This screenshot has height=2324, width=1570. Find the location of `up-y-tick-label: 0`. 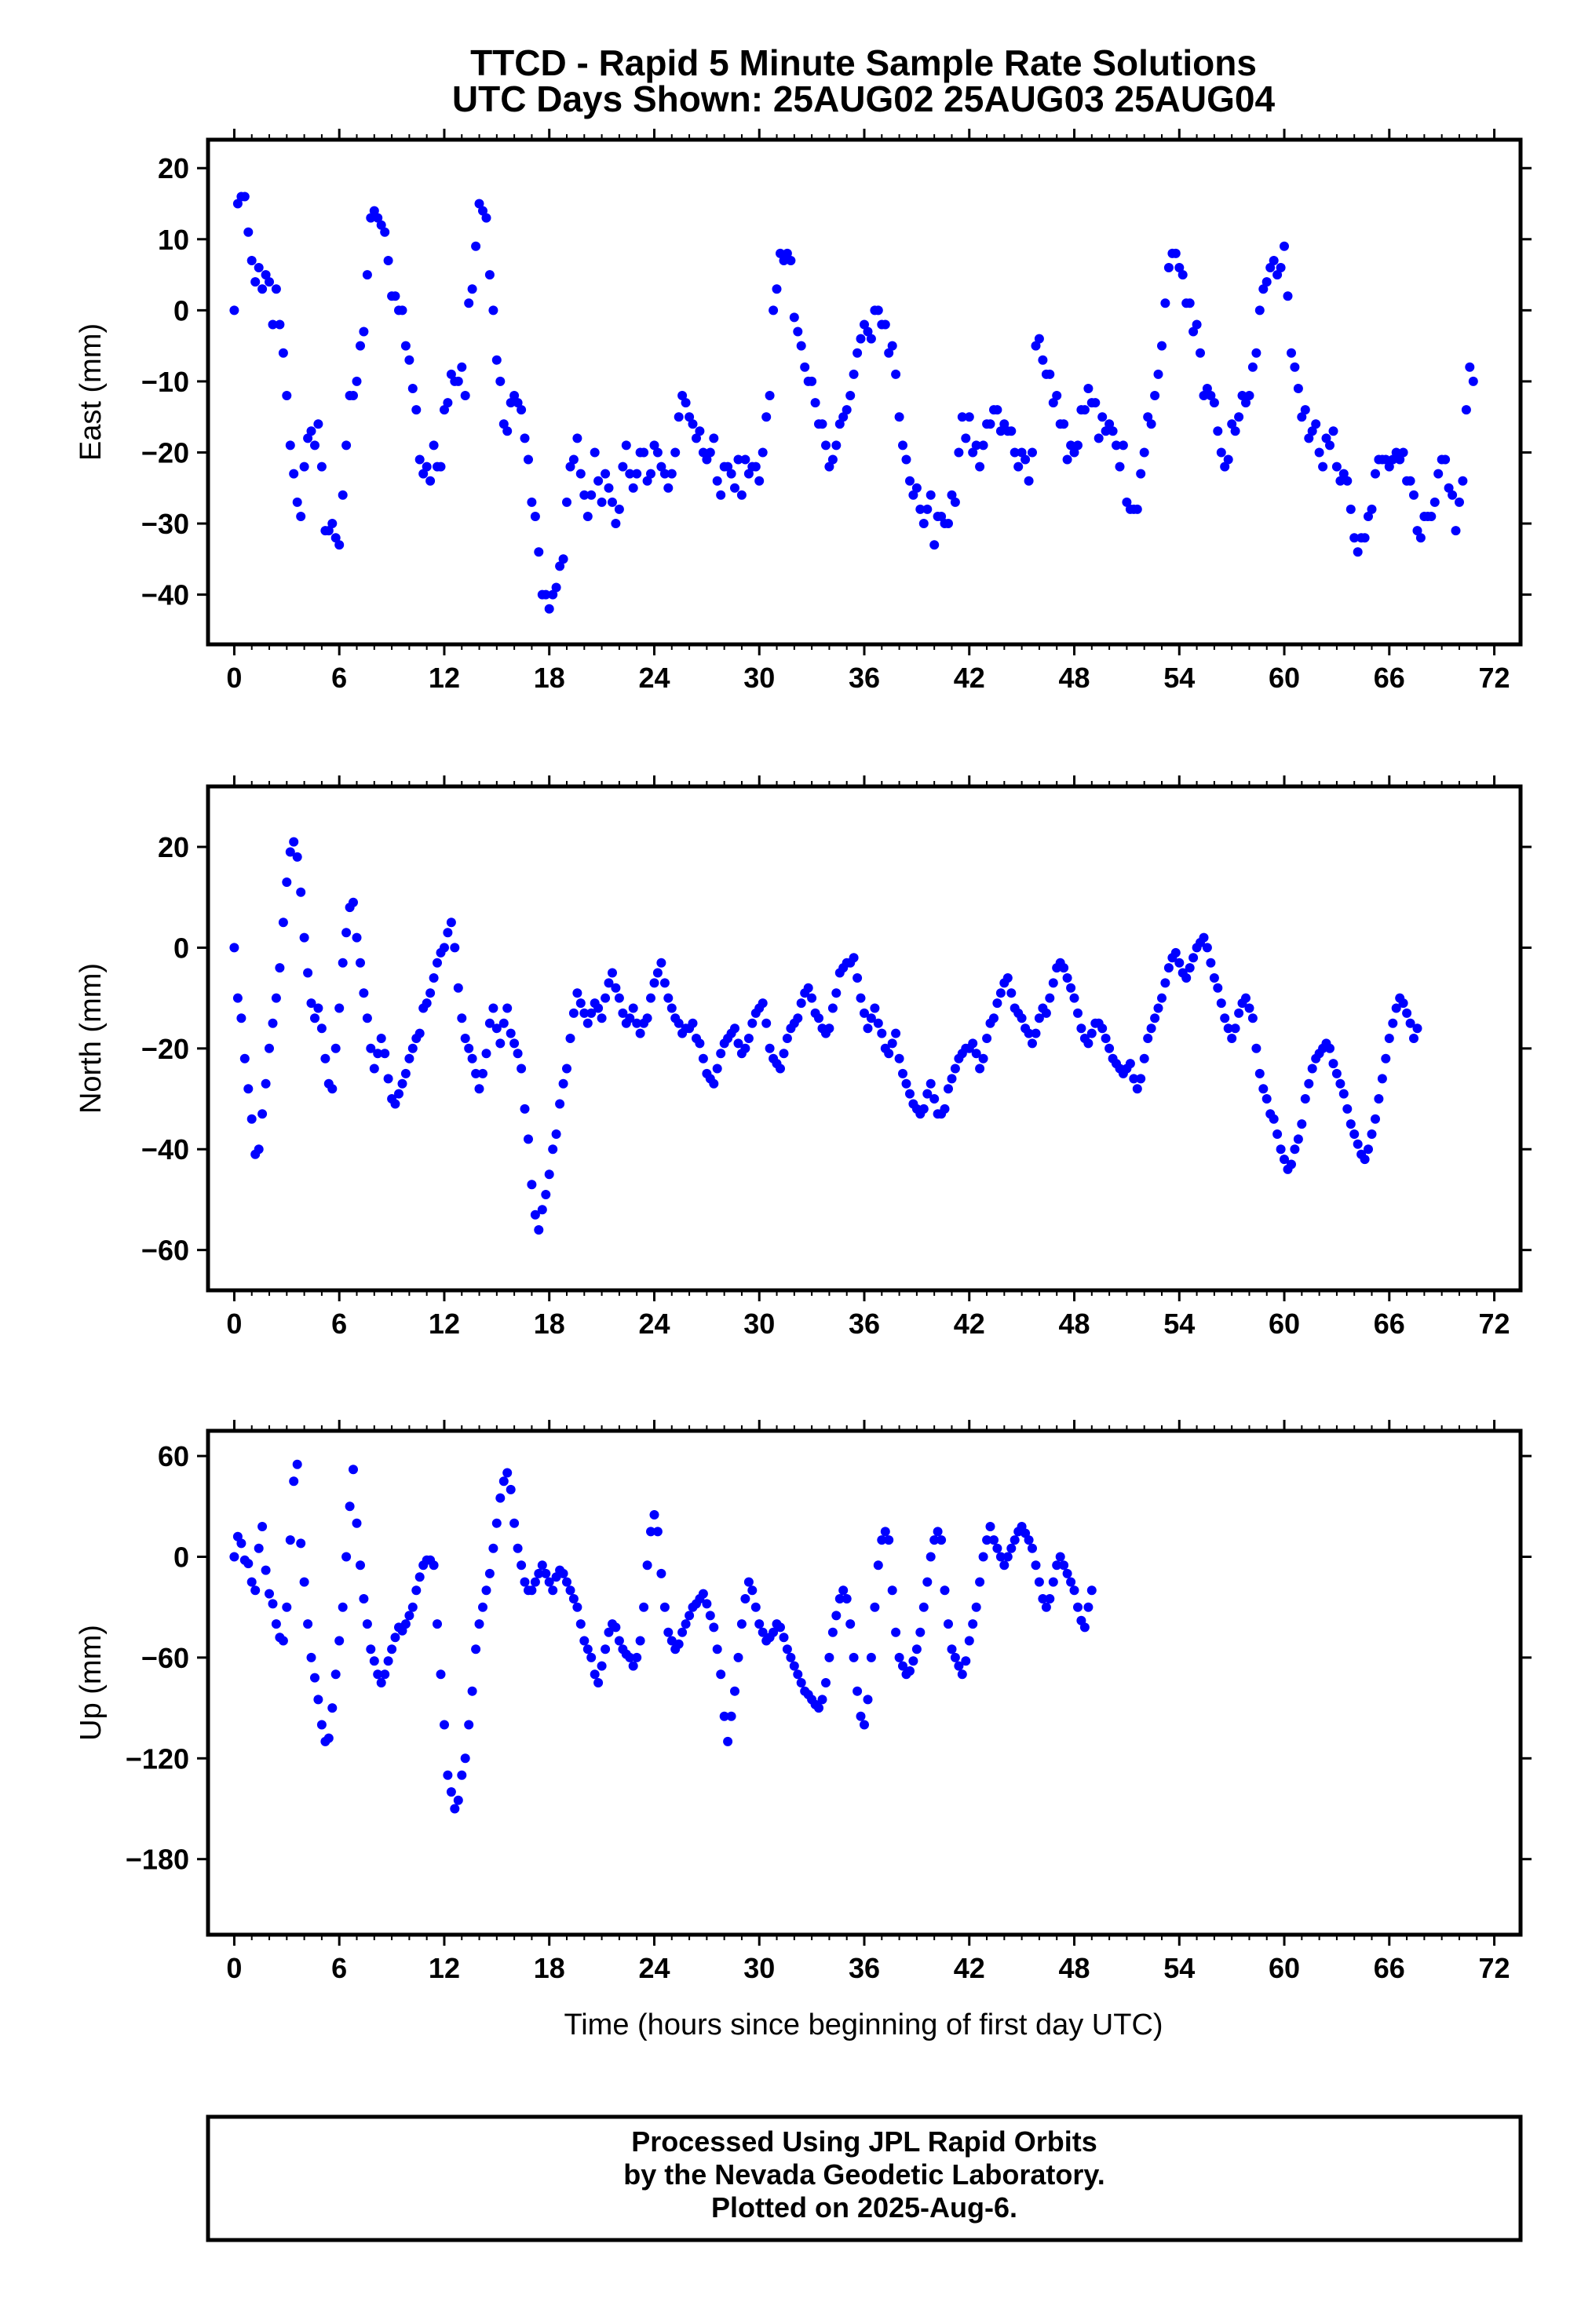

up-y-tick-label: 0 is located at coordinates (181, 1557).